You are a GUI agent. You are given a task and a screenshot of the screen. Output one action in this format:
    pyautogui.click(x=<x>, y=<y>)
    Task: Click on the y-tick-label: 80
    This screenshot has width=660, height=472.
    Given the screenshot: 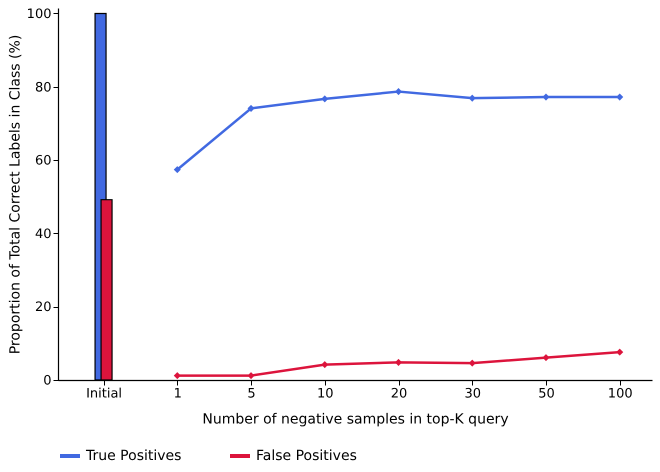 What is the action you would take?
    pyautogui.click(x=43, y=88)
    